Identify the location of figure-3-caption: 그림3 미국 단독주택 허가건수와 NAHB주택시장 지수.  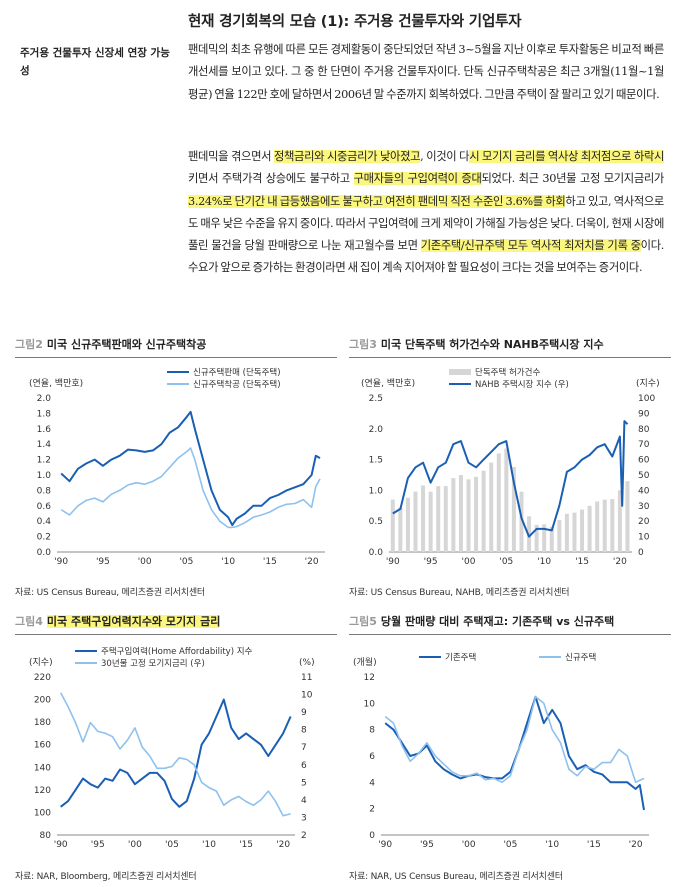
(510, 347).